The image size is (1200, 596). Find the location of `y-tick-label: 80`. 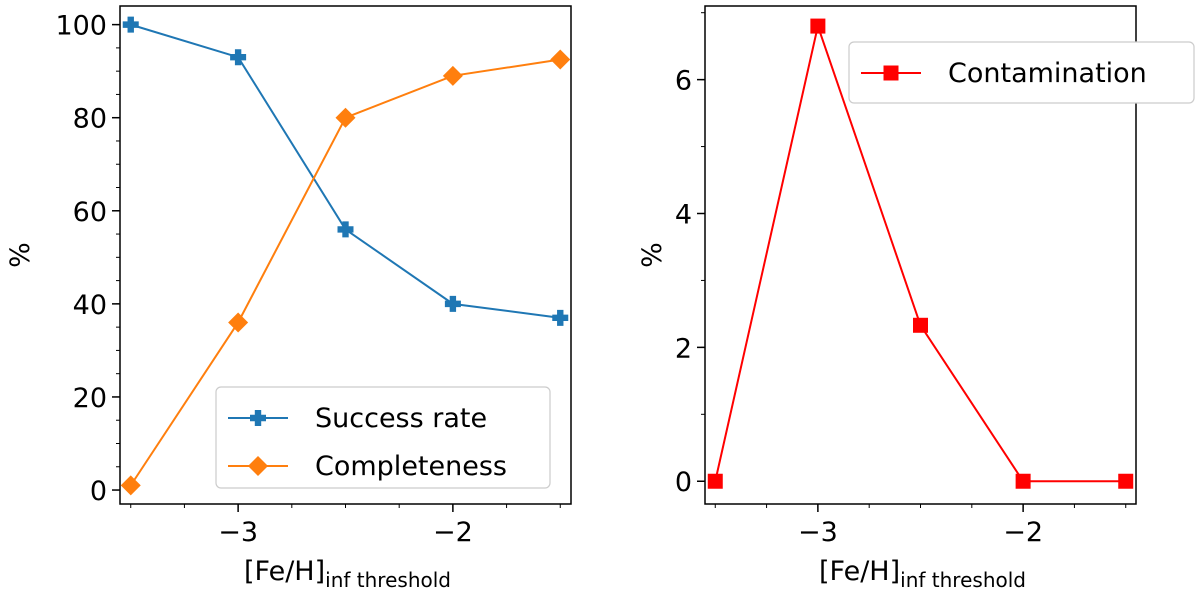

y-tick-label: 80 is located at coordinates (90, 119).